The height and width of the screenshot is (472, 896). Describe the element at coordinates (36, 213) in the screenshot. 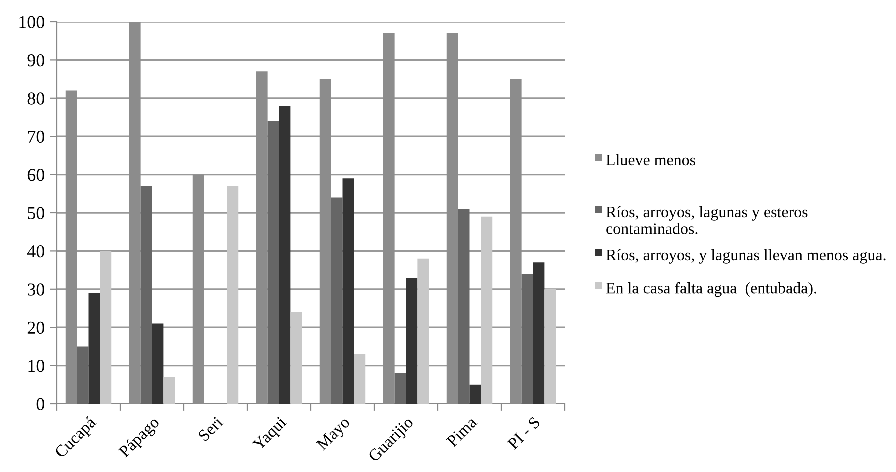

I see `y-tick-label: 50` at that location.